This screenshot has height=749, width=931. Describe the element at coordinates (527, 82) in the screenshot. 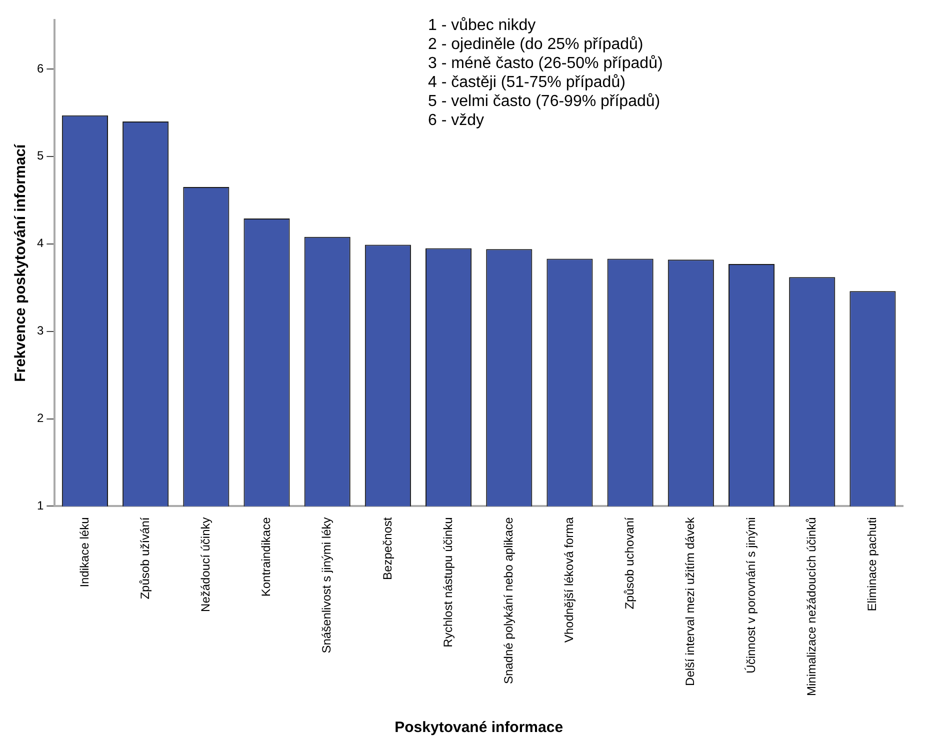

I see `annotation: 4 - častěji (51-75% případů)` at that location.